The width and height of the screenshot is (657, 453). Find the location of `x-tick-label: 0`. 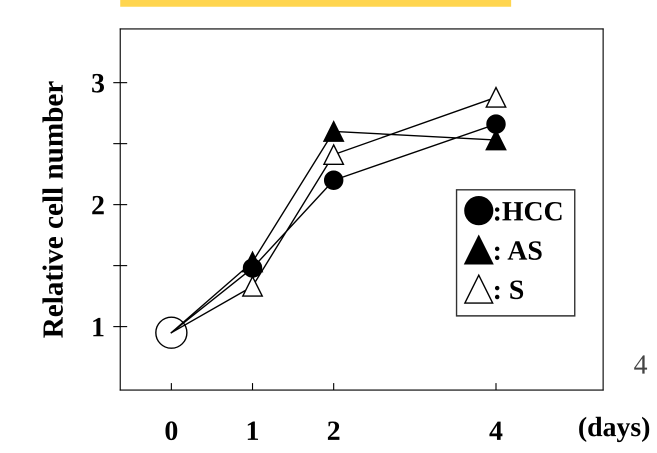

x-tick-label: 0 is located at coordinates (171, 430).